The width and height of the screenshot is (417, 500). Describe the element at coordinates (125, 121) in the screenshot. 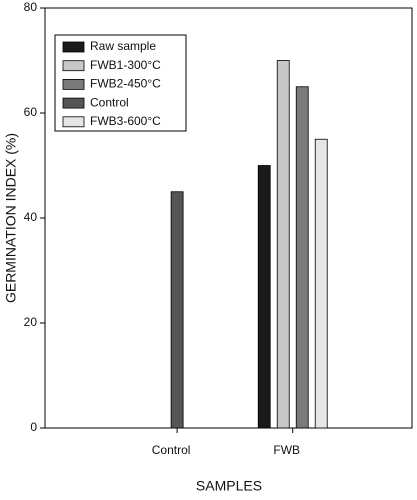

I see `legend-label: FWB3-600°C` at that location.